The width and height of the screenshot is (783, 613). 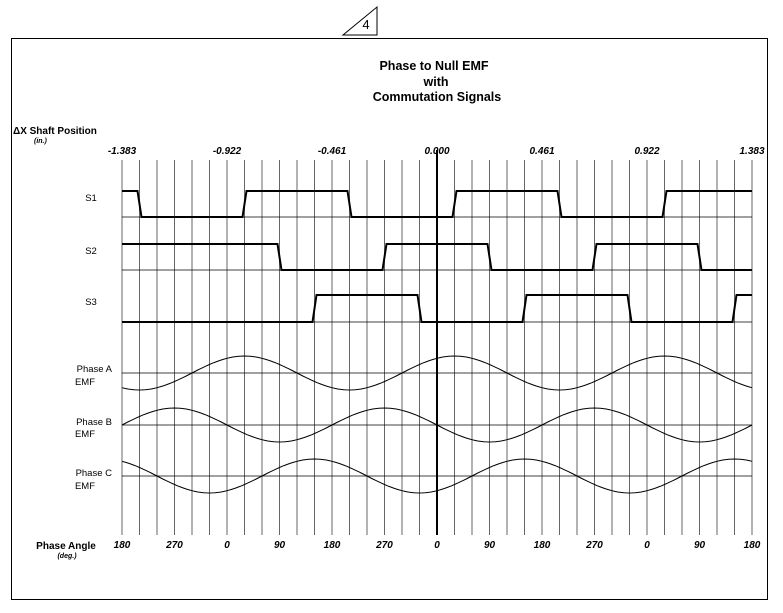 I want to click on top-tick-label: 0.922, so click(x=646, y=151).